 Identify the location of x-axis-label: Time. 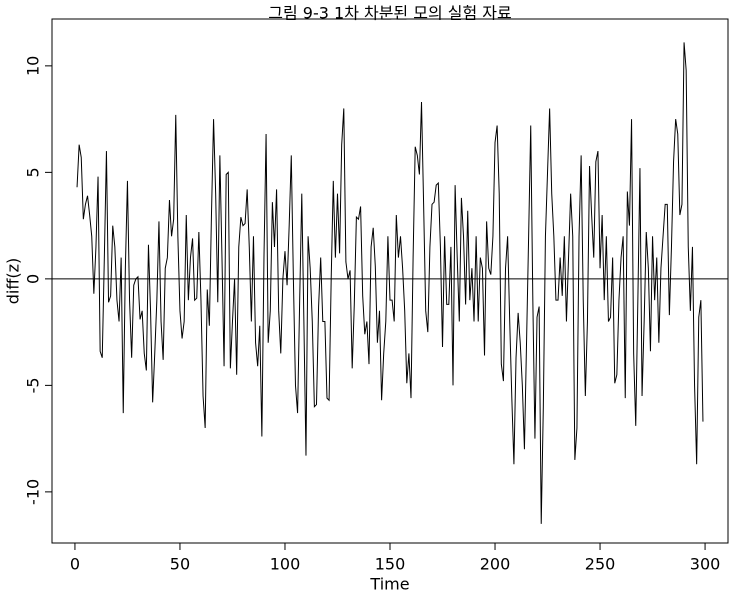
(389, 584).